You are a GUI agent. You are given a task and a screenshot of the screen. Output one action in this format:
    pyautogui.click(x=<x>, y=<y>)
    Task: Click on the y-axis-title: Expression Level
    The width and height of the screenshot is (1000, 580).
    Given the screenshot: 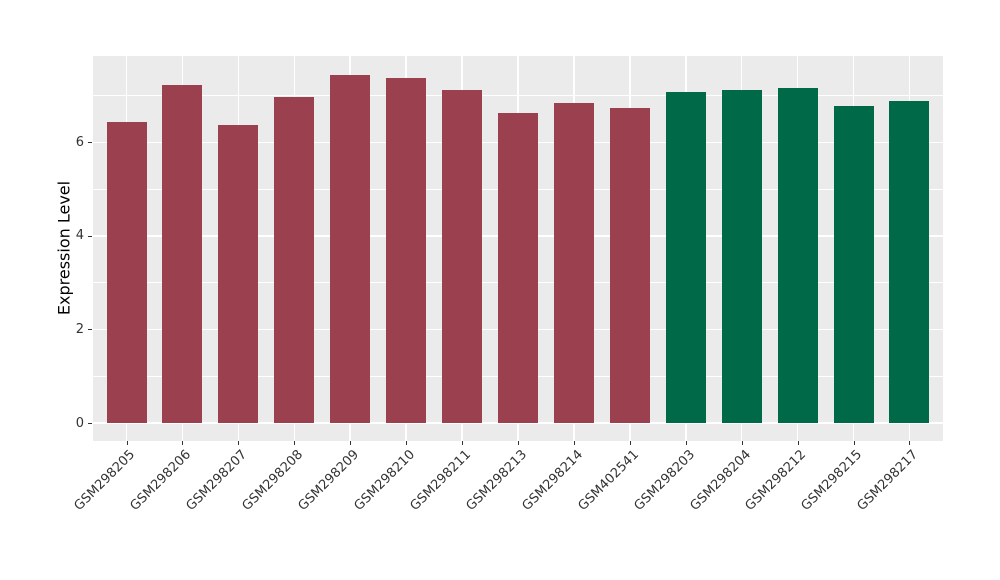 What is the action you would take?
    pyautogui.click(x=64, y=248)
    